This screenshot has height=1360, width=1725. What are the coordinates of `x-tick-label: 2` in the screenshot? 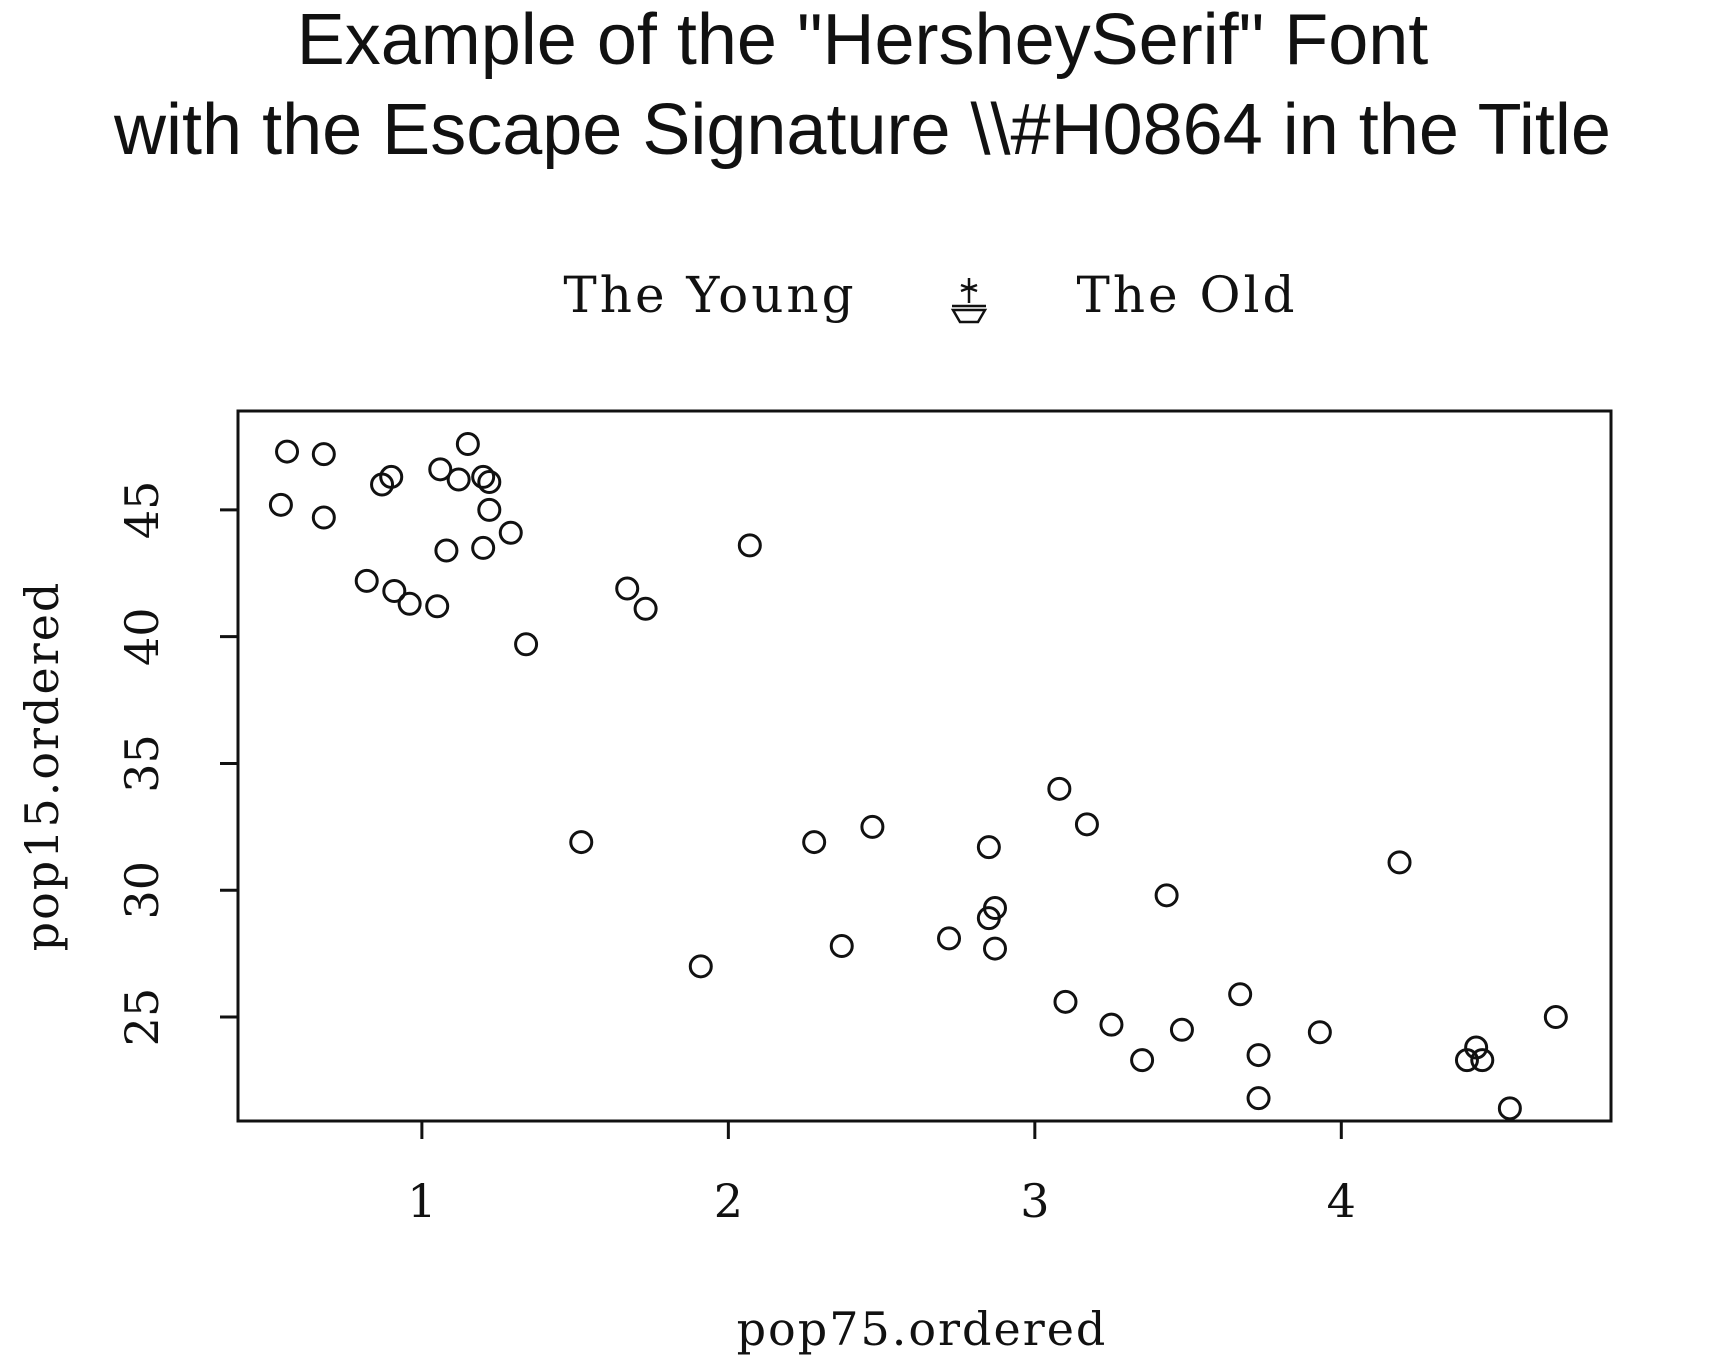 It's located at (728, 1201).